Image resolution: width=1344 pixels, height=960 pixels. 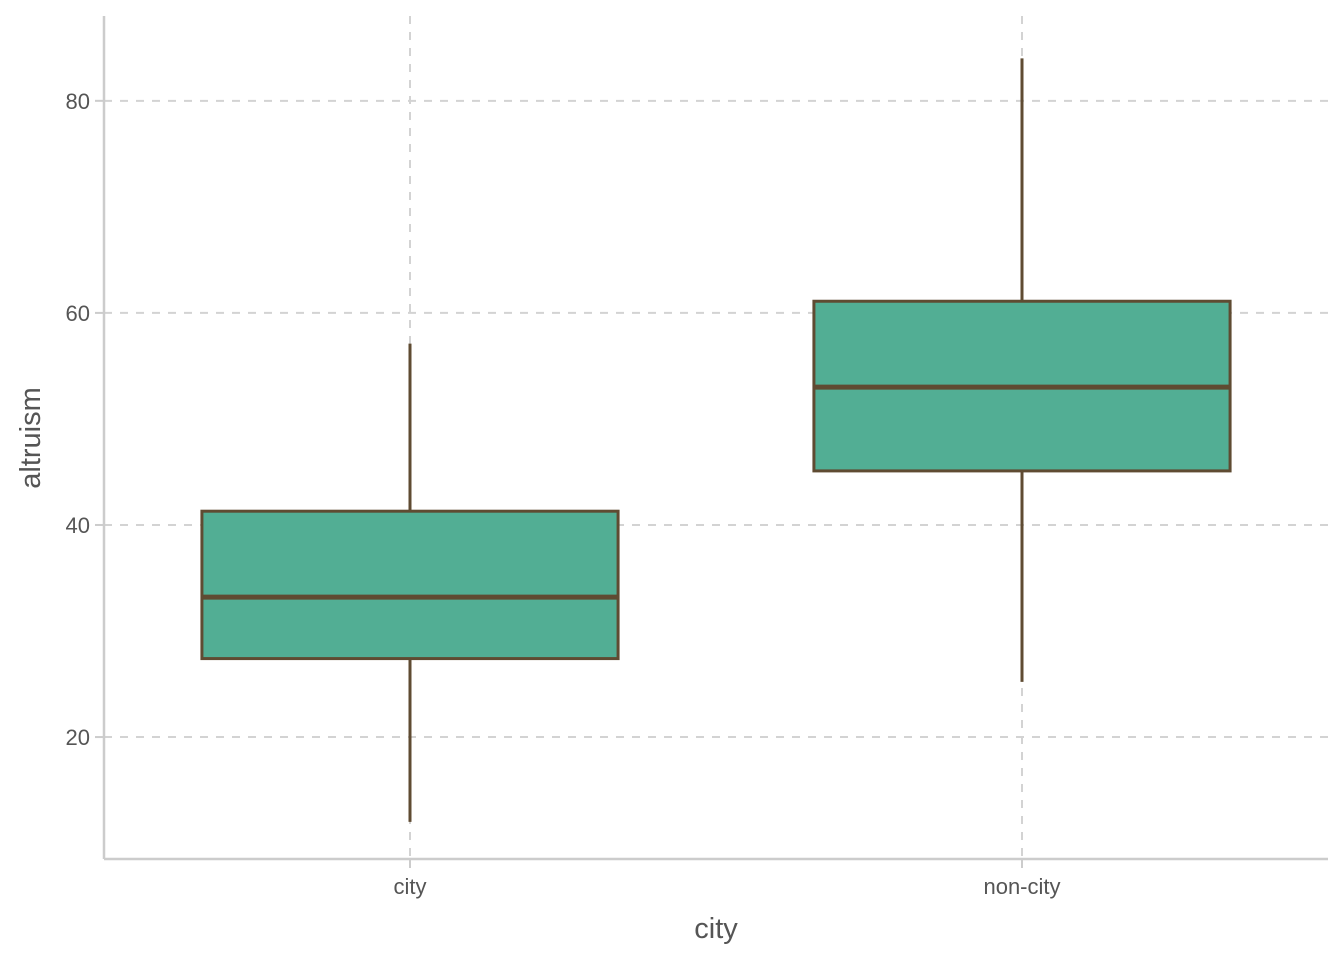 I want to click on x-tick-label: non-city, so click(x=1021, y=886).